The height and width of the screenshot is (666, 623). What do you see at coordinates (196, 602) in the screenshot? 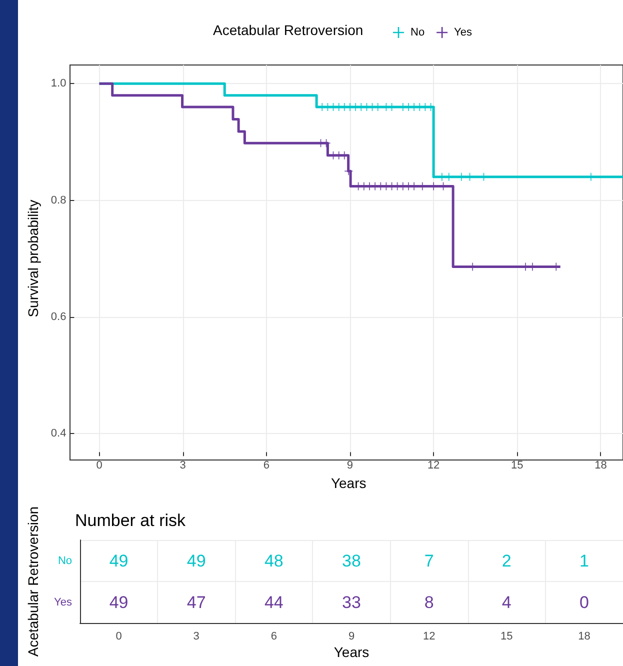
I see `data-label: 47` at bounding box center [196, 602].